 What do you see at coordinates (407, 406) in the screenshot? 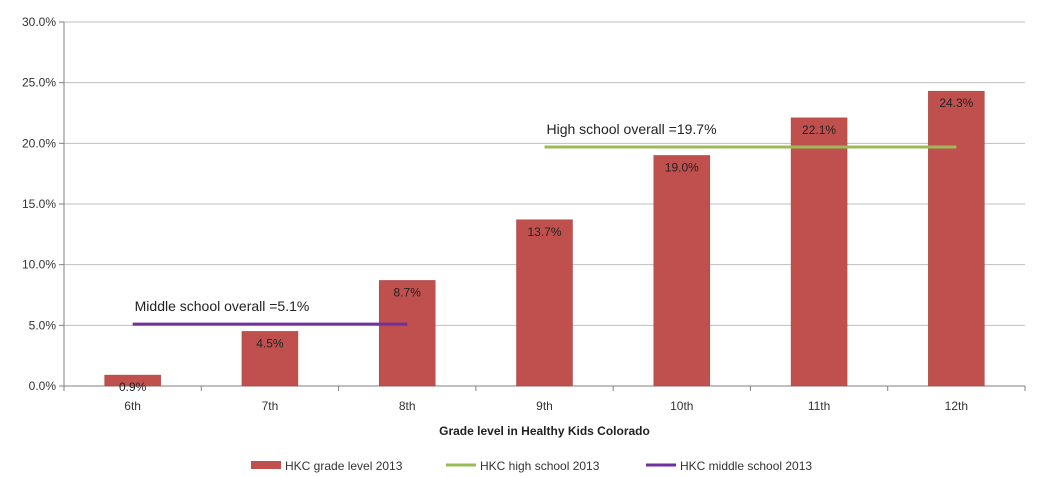
I see `x-tick-label: 8th` at bounding box center [407, 406].